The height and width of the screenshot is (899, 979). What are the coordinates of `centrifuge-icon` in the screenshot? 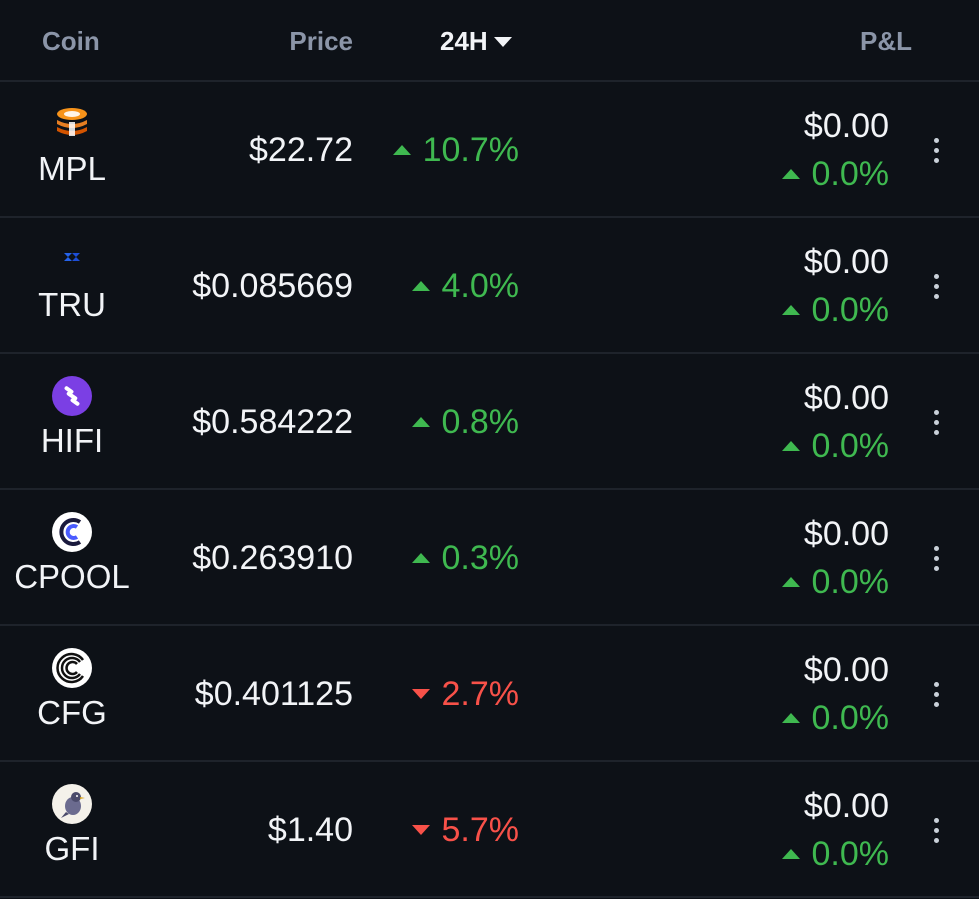 It's located at (72, 668).